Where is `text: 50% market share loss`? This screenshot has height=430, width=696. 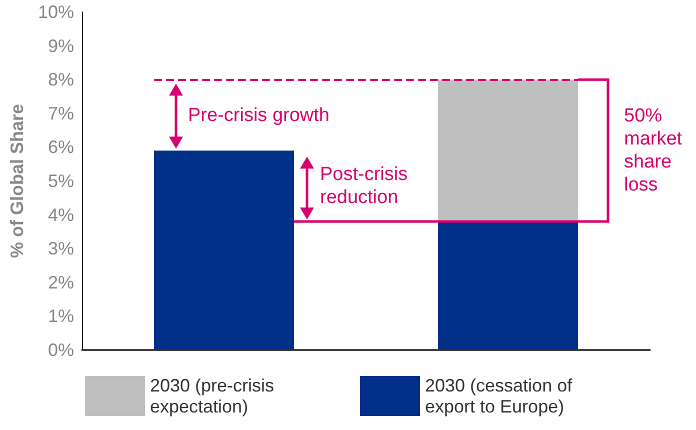
text: 50% market share loss is located at coordinates (656, 151).